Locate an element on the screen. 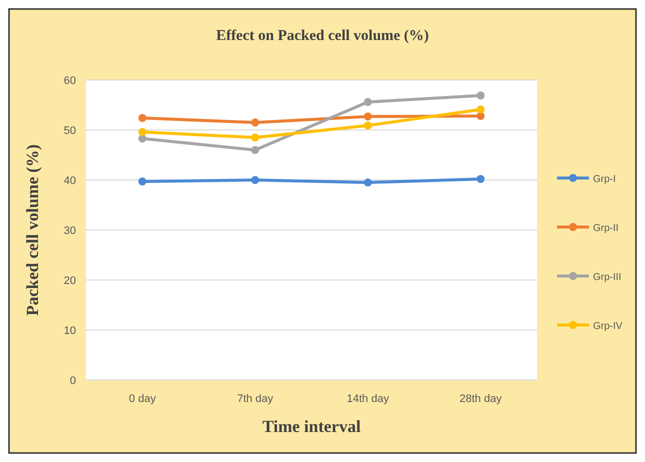 Image resolution: width=645 pixels, height=462 pixels. chart-title: Effect on Packed cell volume (%) is located at coordinates (322, 36).